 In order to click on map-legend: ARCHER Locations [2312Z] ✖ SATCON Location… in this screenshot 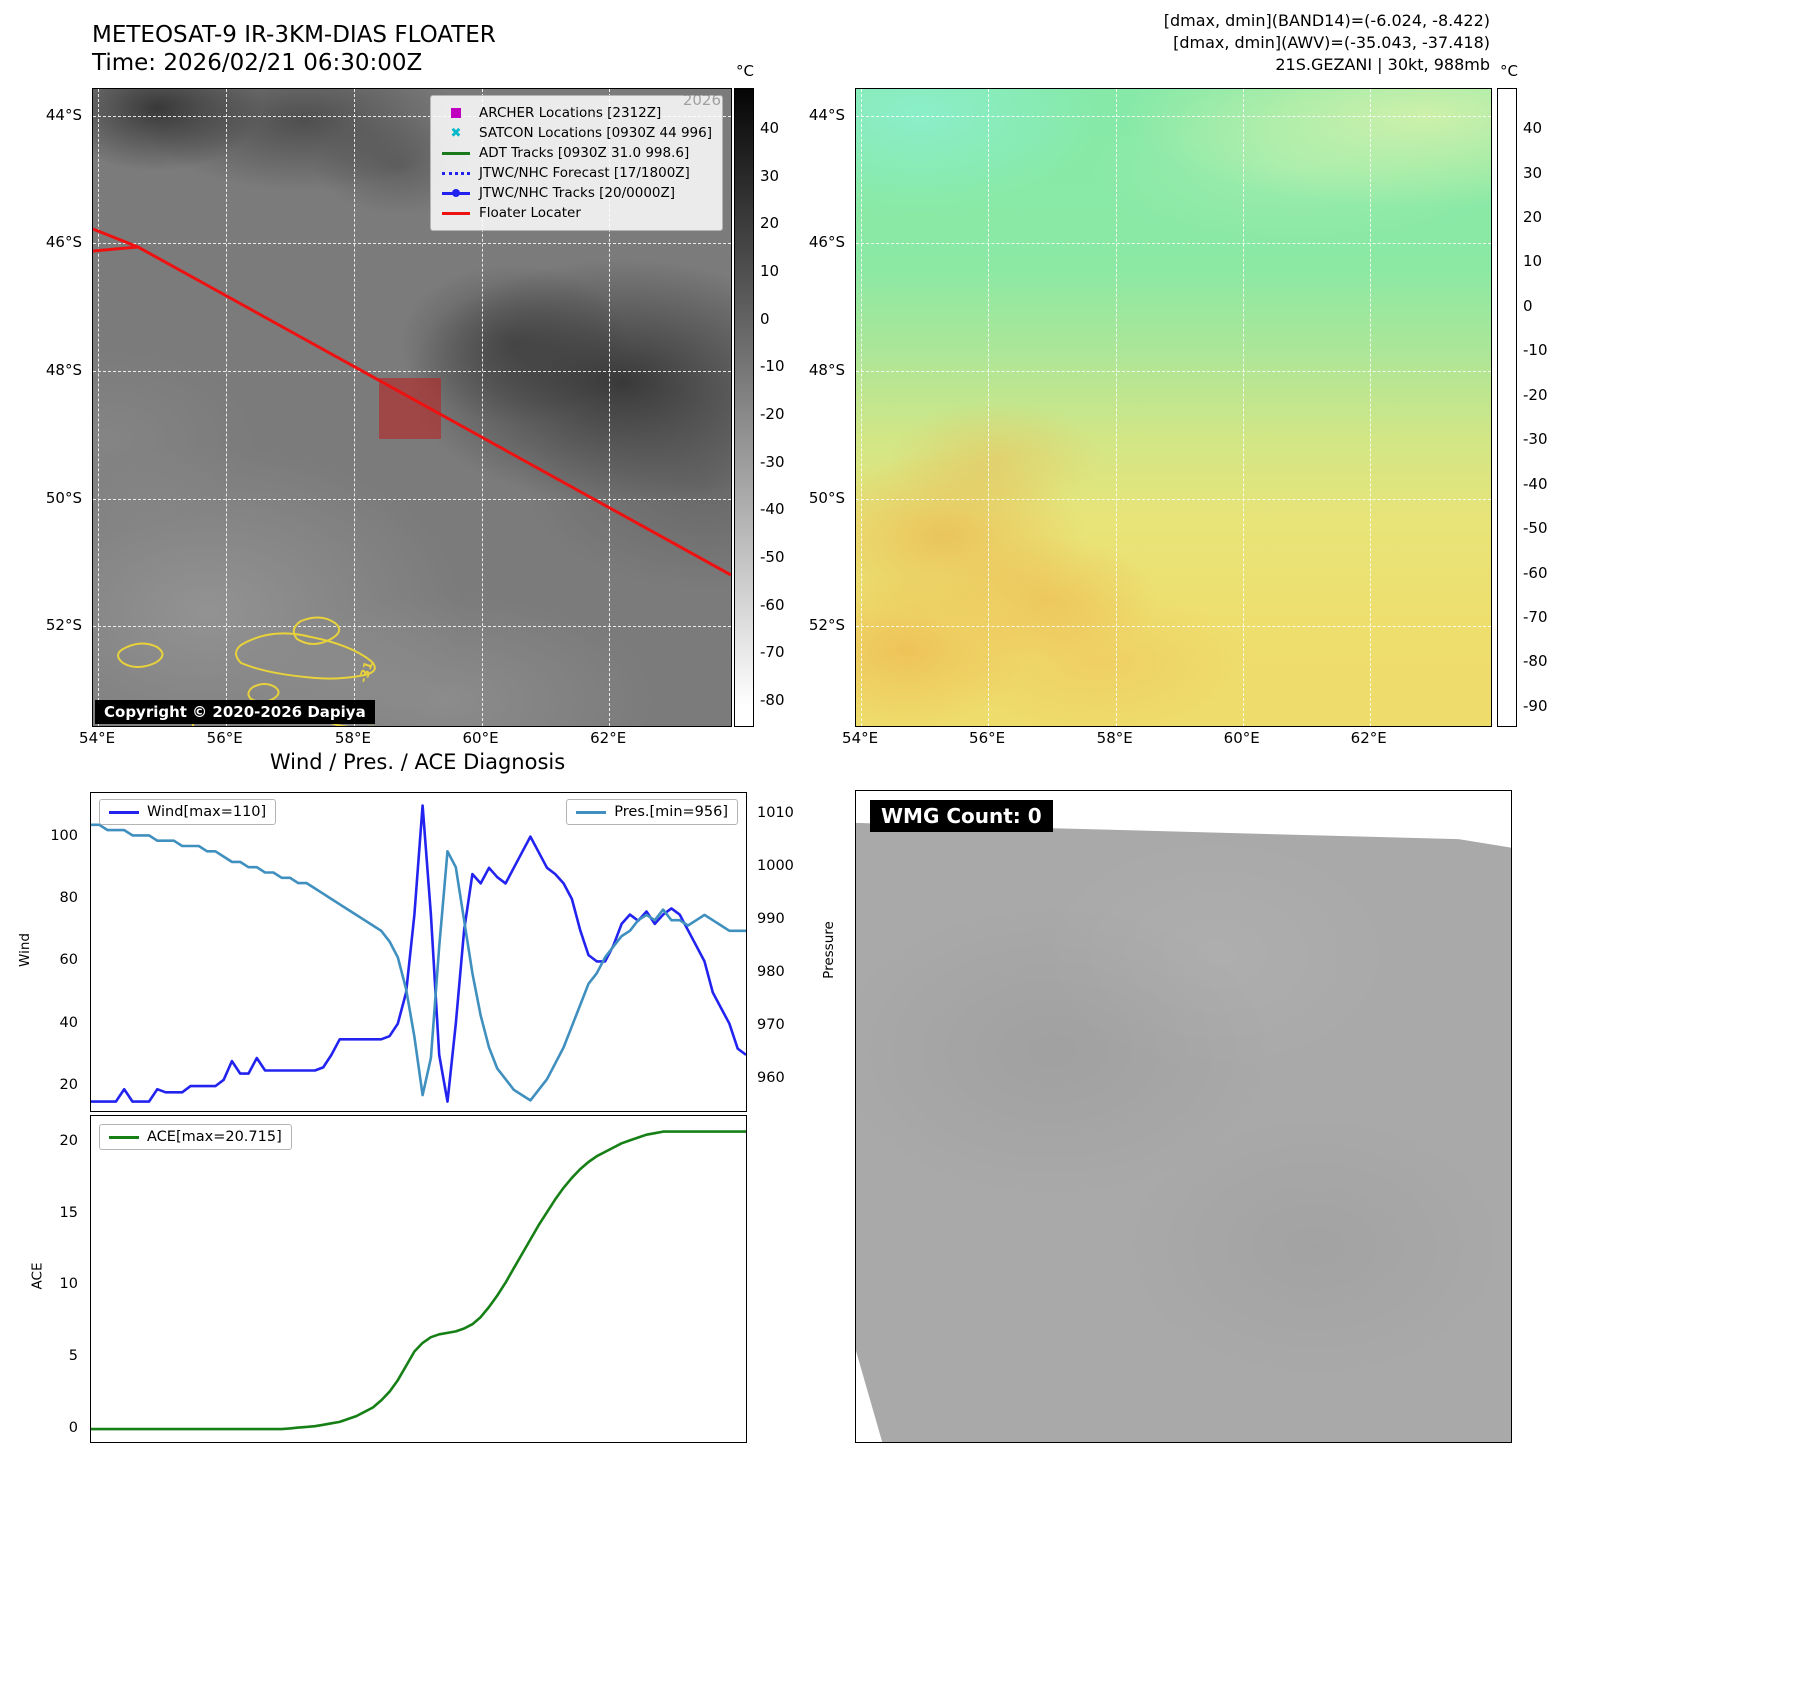, I will do `click(576, 163)`.